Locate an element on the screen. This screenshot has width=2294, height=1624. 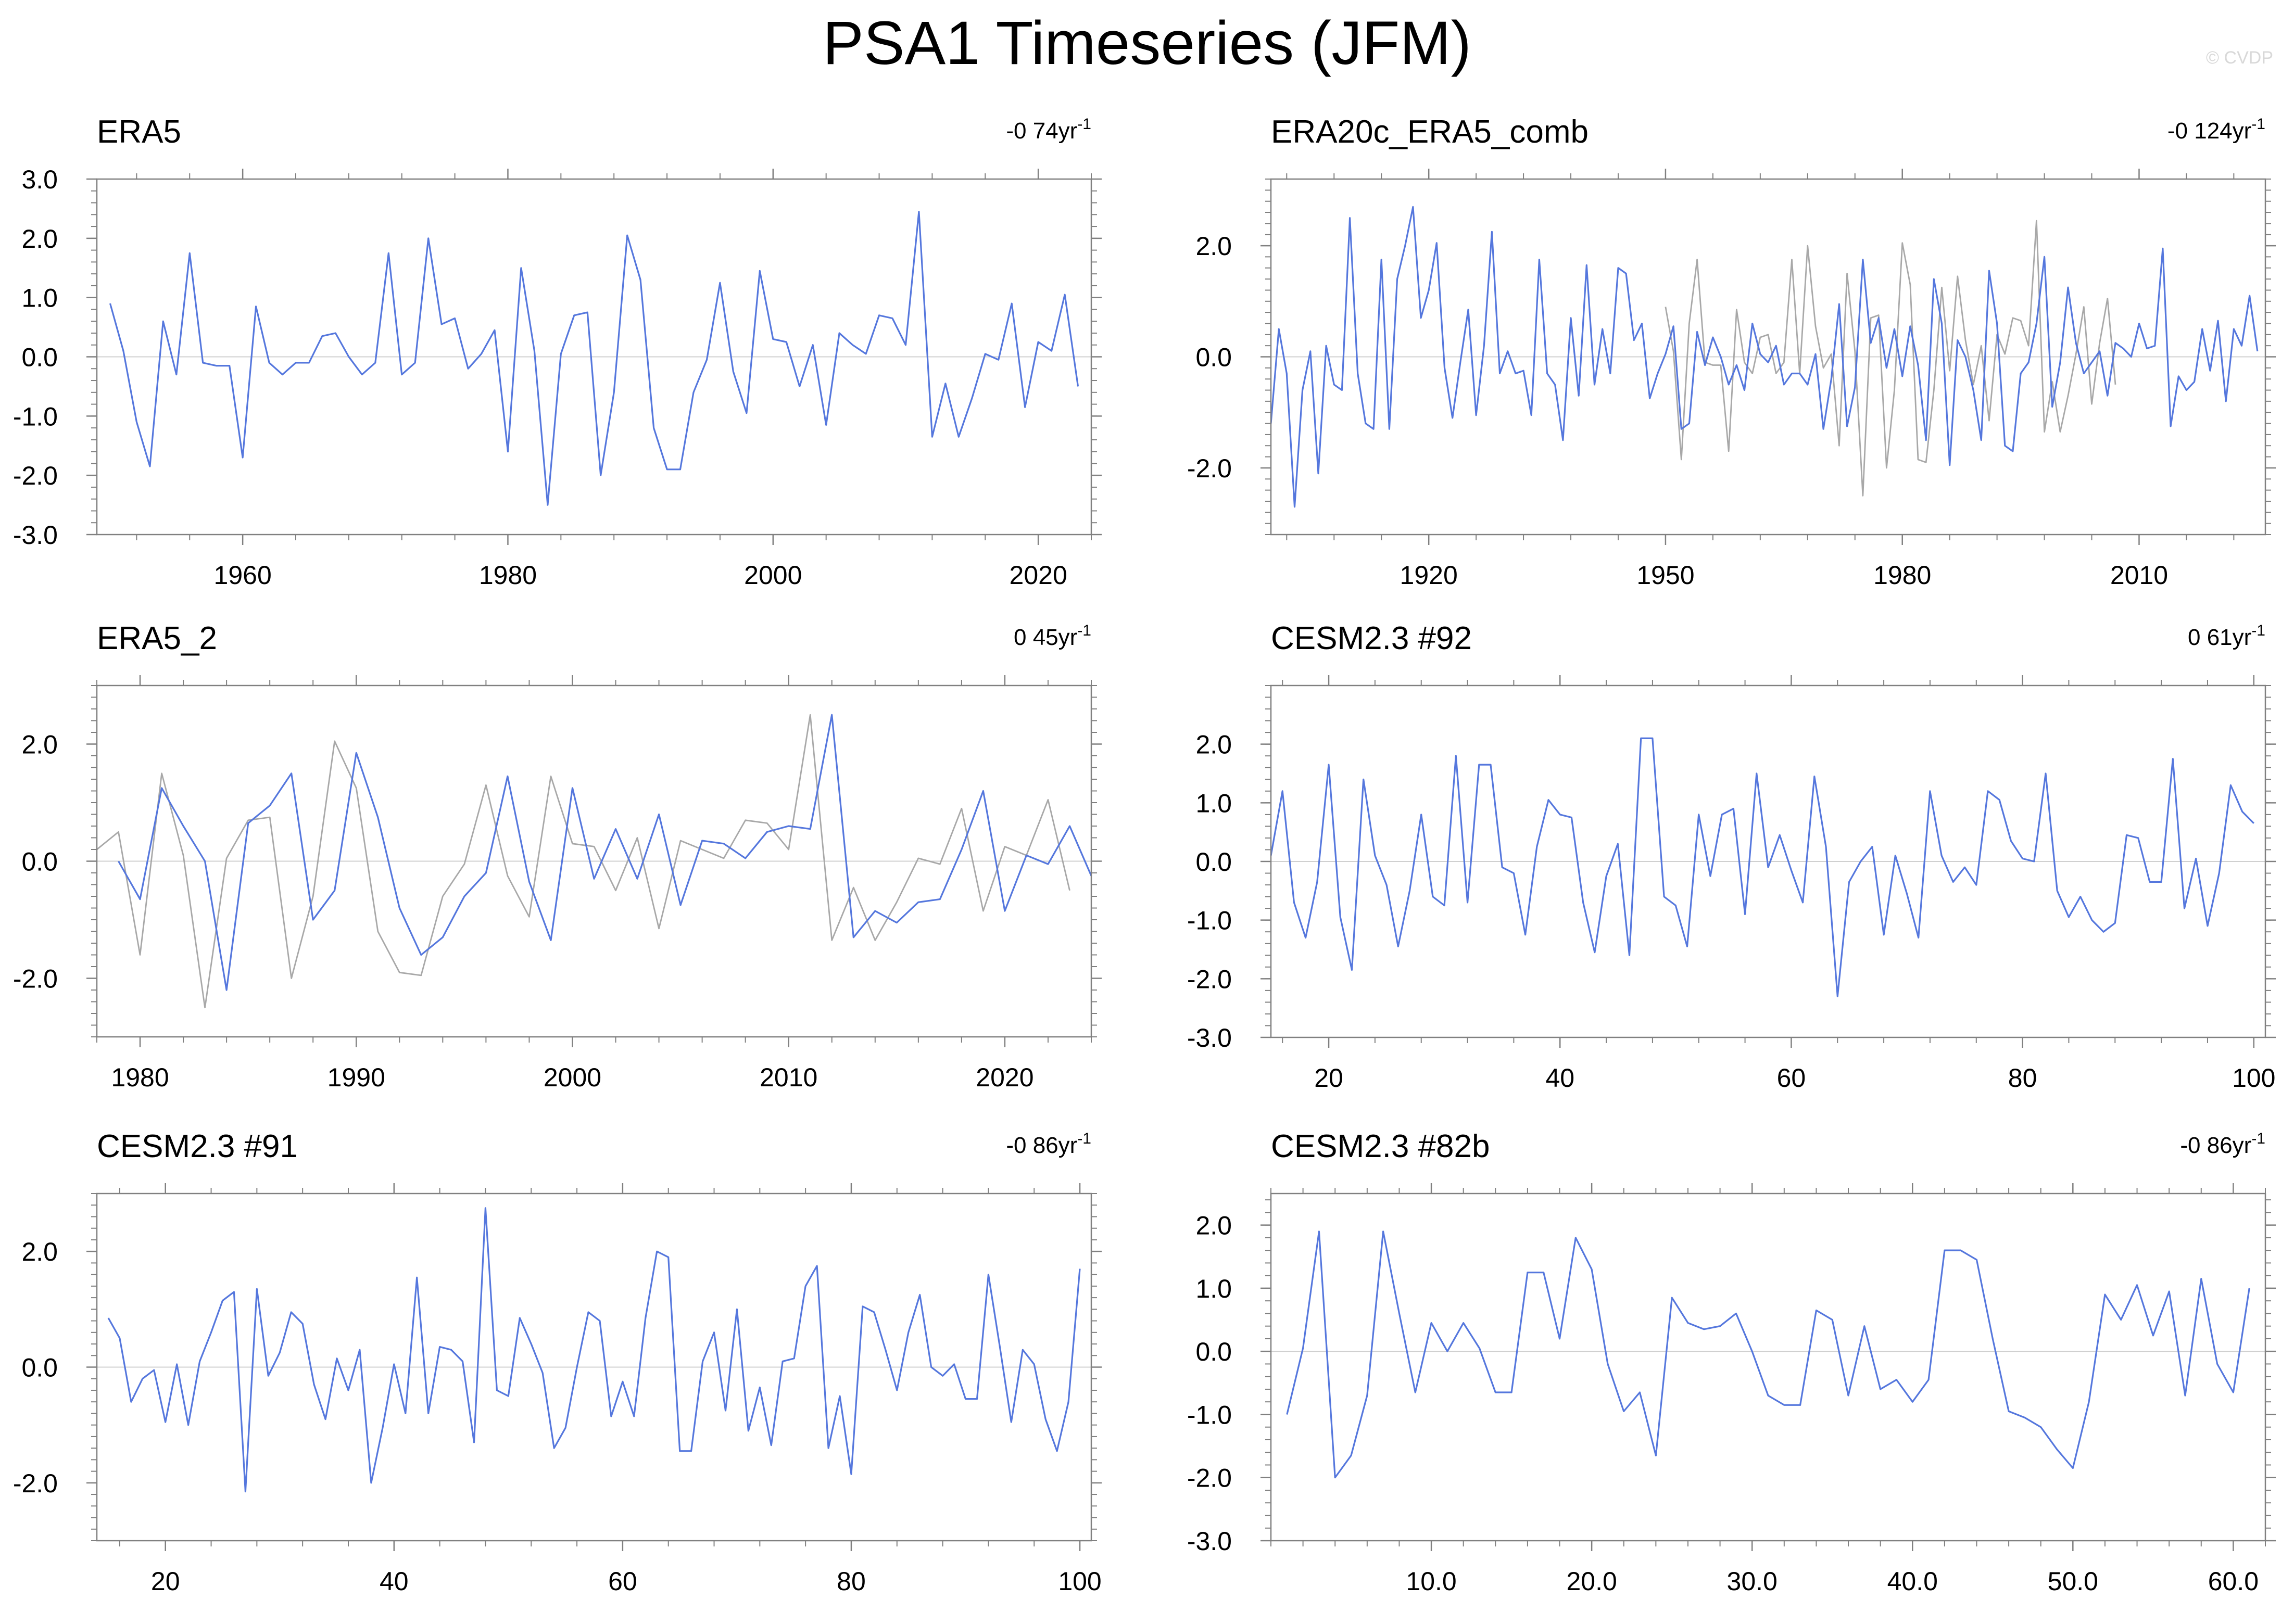
x-tick-label: 30.0 is located at coordinates (1753, 1582).